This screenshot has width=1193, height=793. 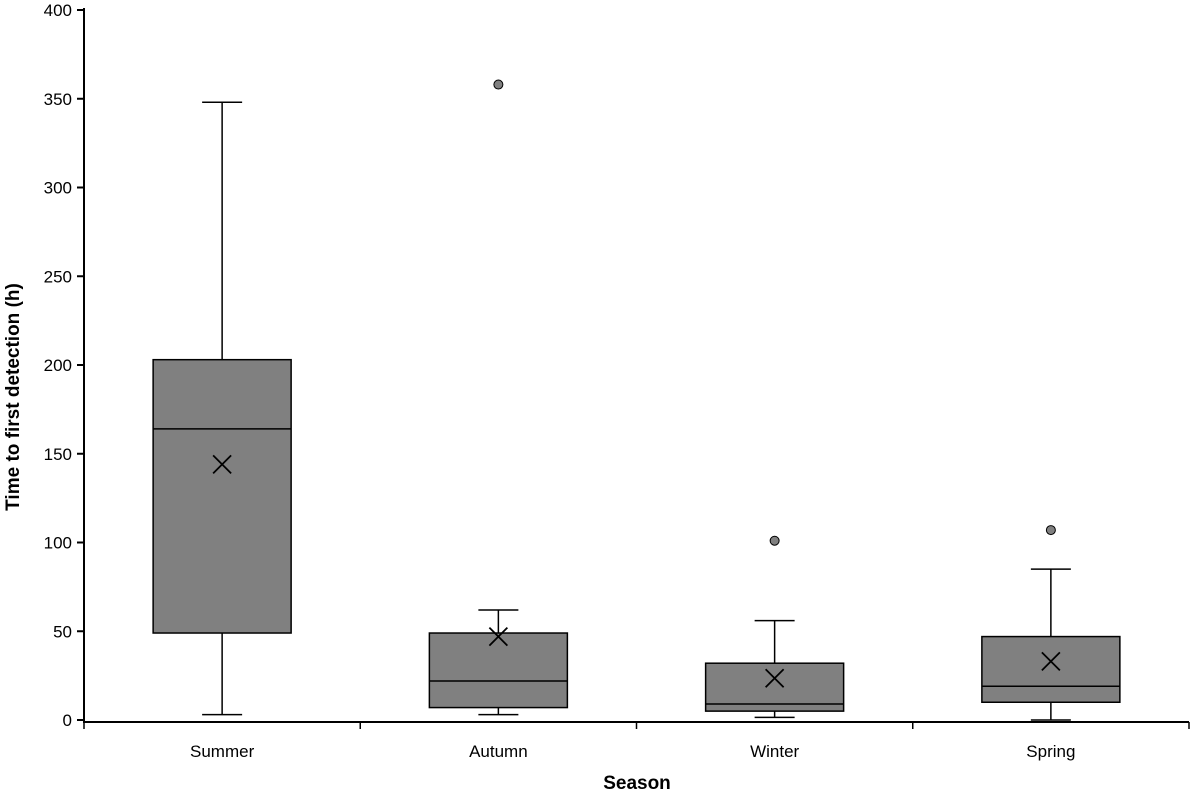 What do you see at coordinates (637, 783) in the screenshot?
I see `x-axis-title: Season` at bounding box center [637, 783].